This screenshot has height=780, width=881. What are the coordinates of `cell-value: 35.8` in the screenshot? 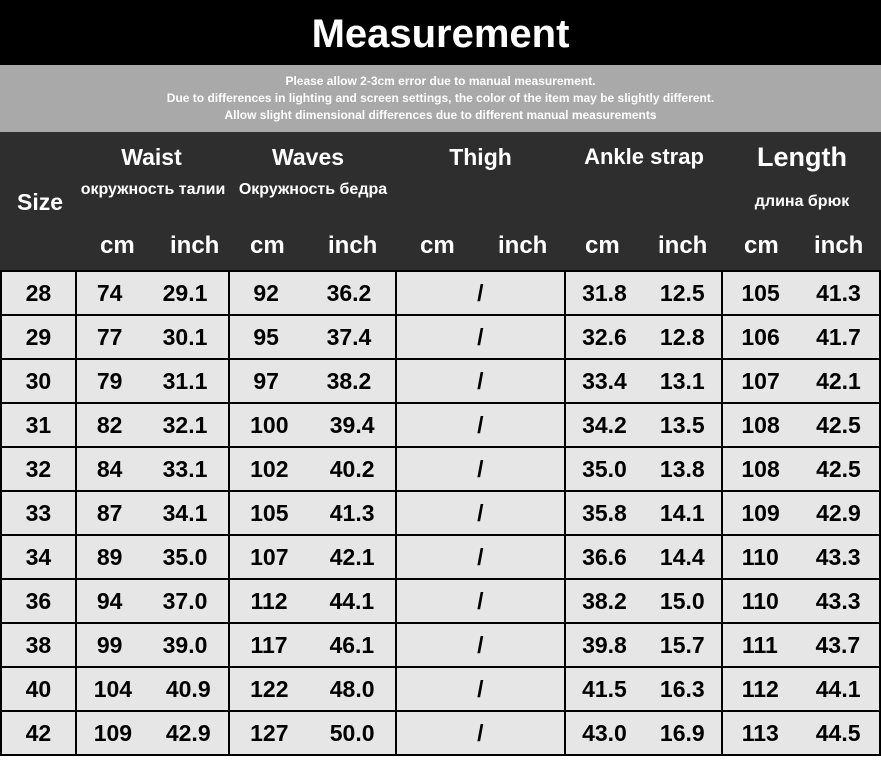 It's located at (604, 512).